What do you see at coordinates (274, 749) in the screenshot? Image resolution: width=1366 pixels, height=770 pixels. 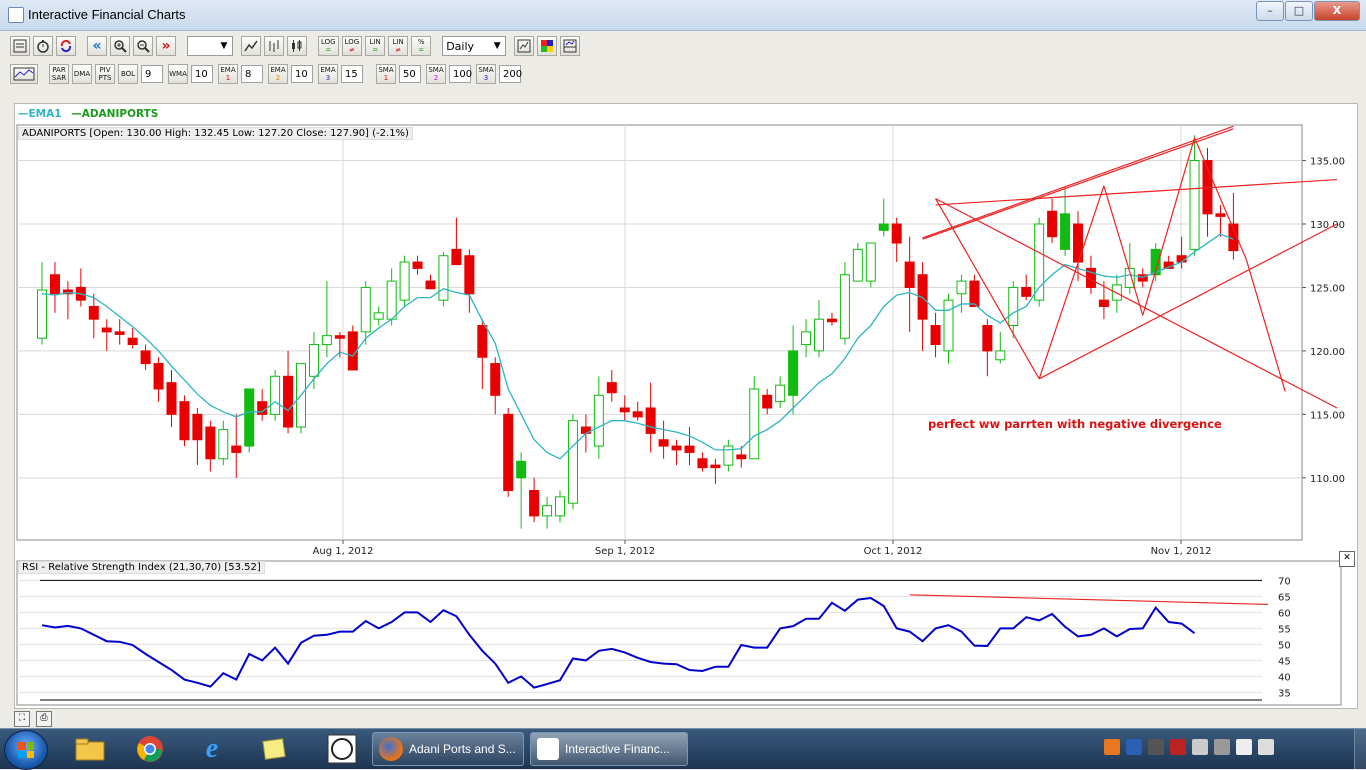 I see `sticky-notes-icon` at bounding box center [274, 749].